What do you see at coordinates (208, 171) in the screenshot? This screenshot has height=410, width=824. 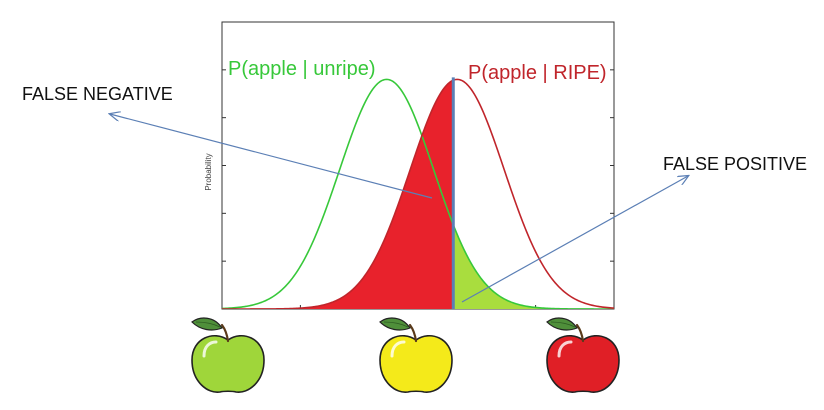 I see `y-axis-label: Probability` at bounding box center [208, 171].